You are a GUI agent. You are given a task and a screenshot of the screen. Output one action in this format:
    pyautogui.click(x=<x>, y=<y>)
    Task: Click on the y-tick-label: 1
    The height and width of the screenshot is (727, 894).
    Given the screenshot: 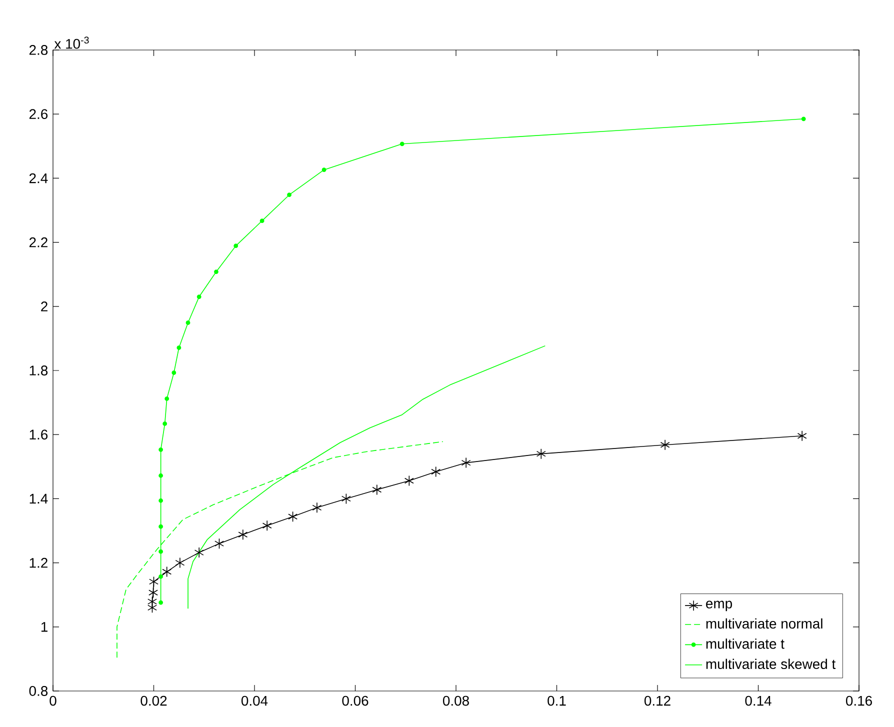 What is the action you would take?
    pyautogui.click(x=44, y=627)
    